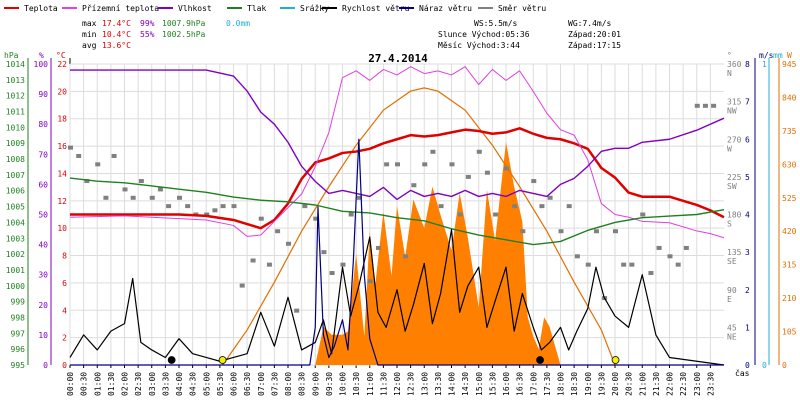  I want to click on dir-tick-label: 180, so click(734, 215).